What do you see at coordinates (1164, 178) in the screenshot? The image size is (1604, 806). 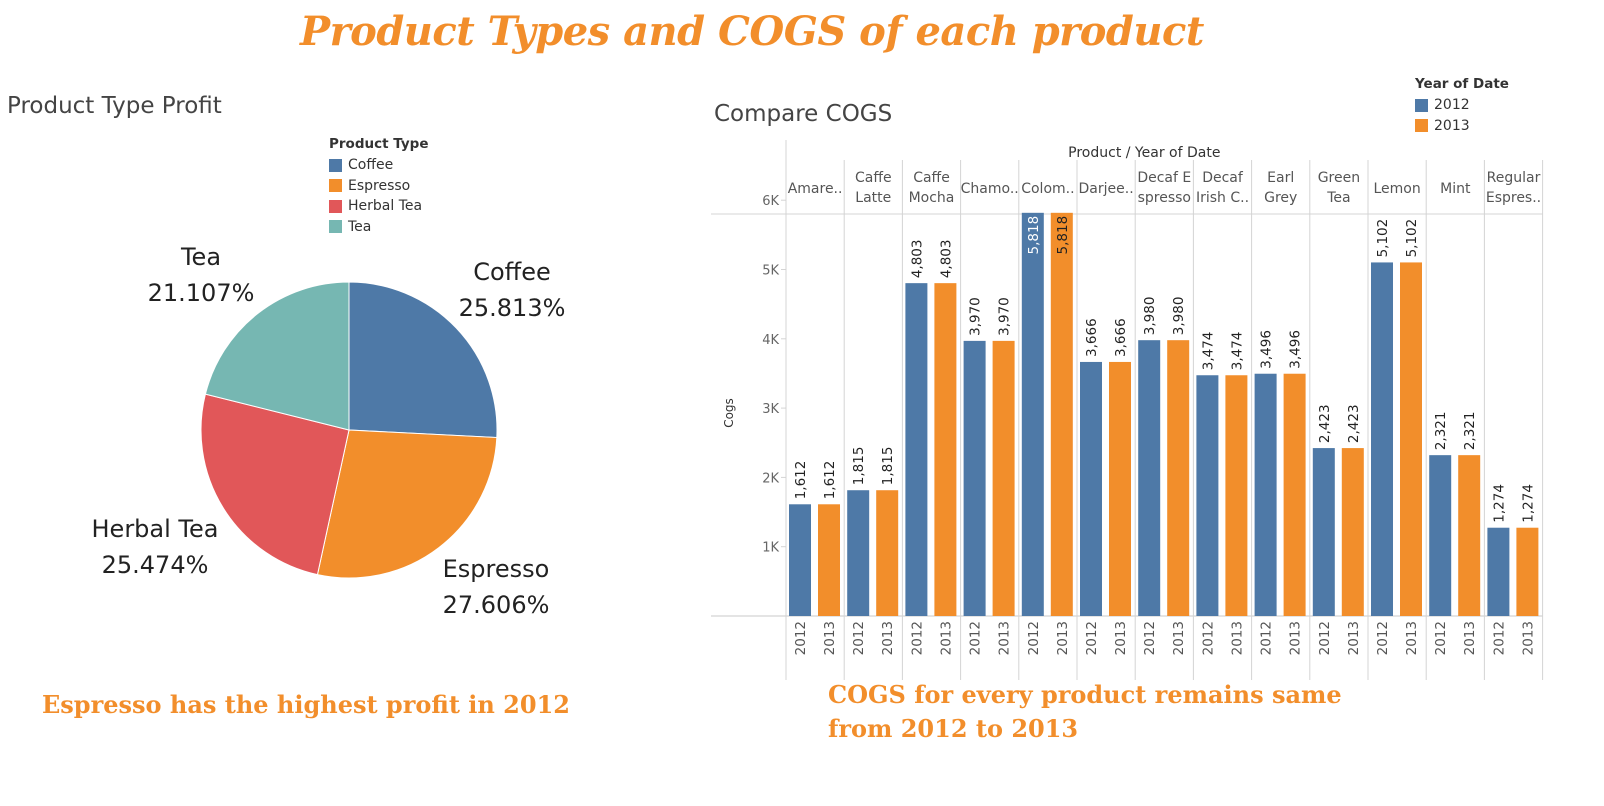 I see `category-label: Decaf E` at bounding box center [1164, 178].